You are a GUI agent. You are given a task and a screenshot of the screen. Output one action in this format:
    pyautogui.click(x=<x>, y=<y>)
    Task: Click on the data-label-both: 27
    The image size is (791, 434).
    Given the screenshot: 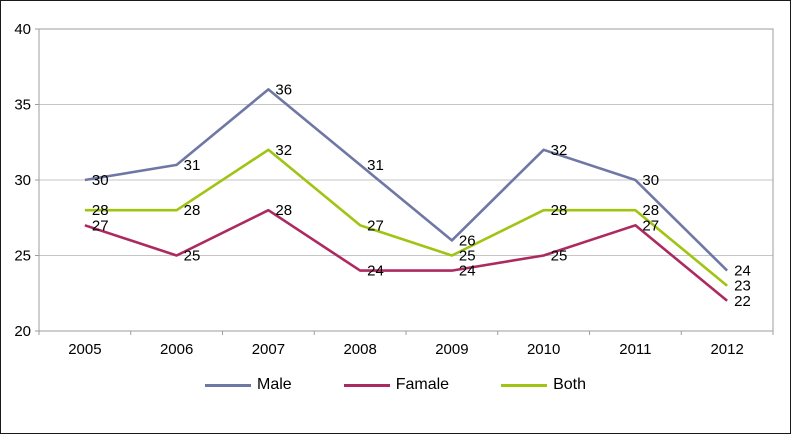 What is the action you would take?
    pyautogui.click(x=375, y=225)
    